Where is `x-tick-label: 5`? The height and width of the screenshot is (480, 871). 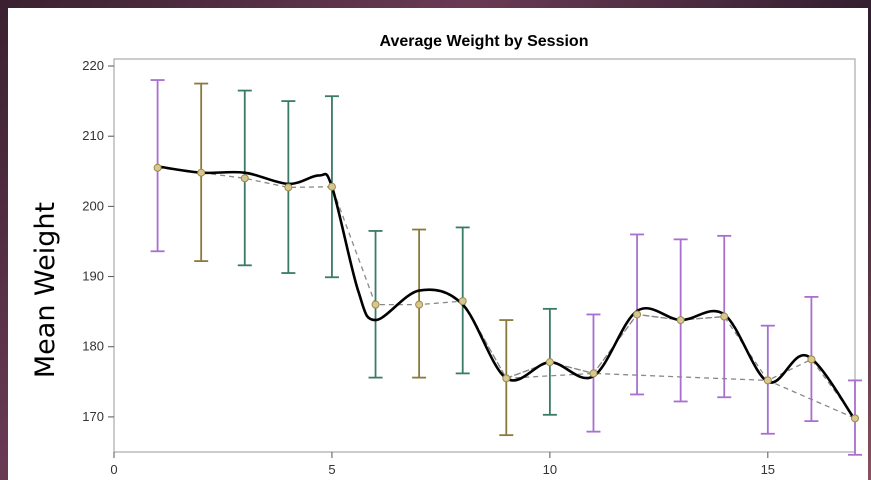 x-tick-label: 5 is located at coordinates (331, 469).